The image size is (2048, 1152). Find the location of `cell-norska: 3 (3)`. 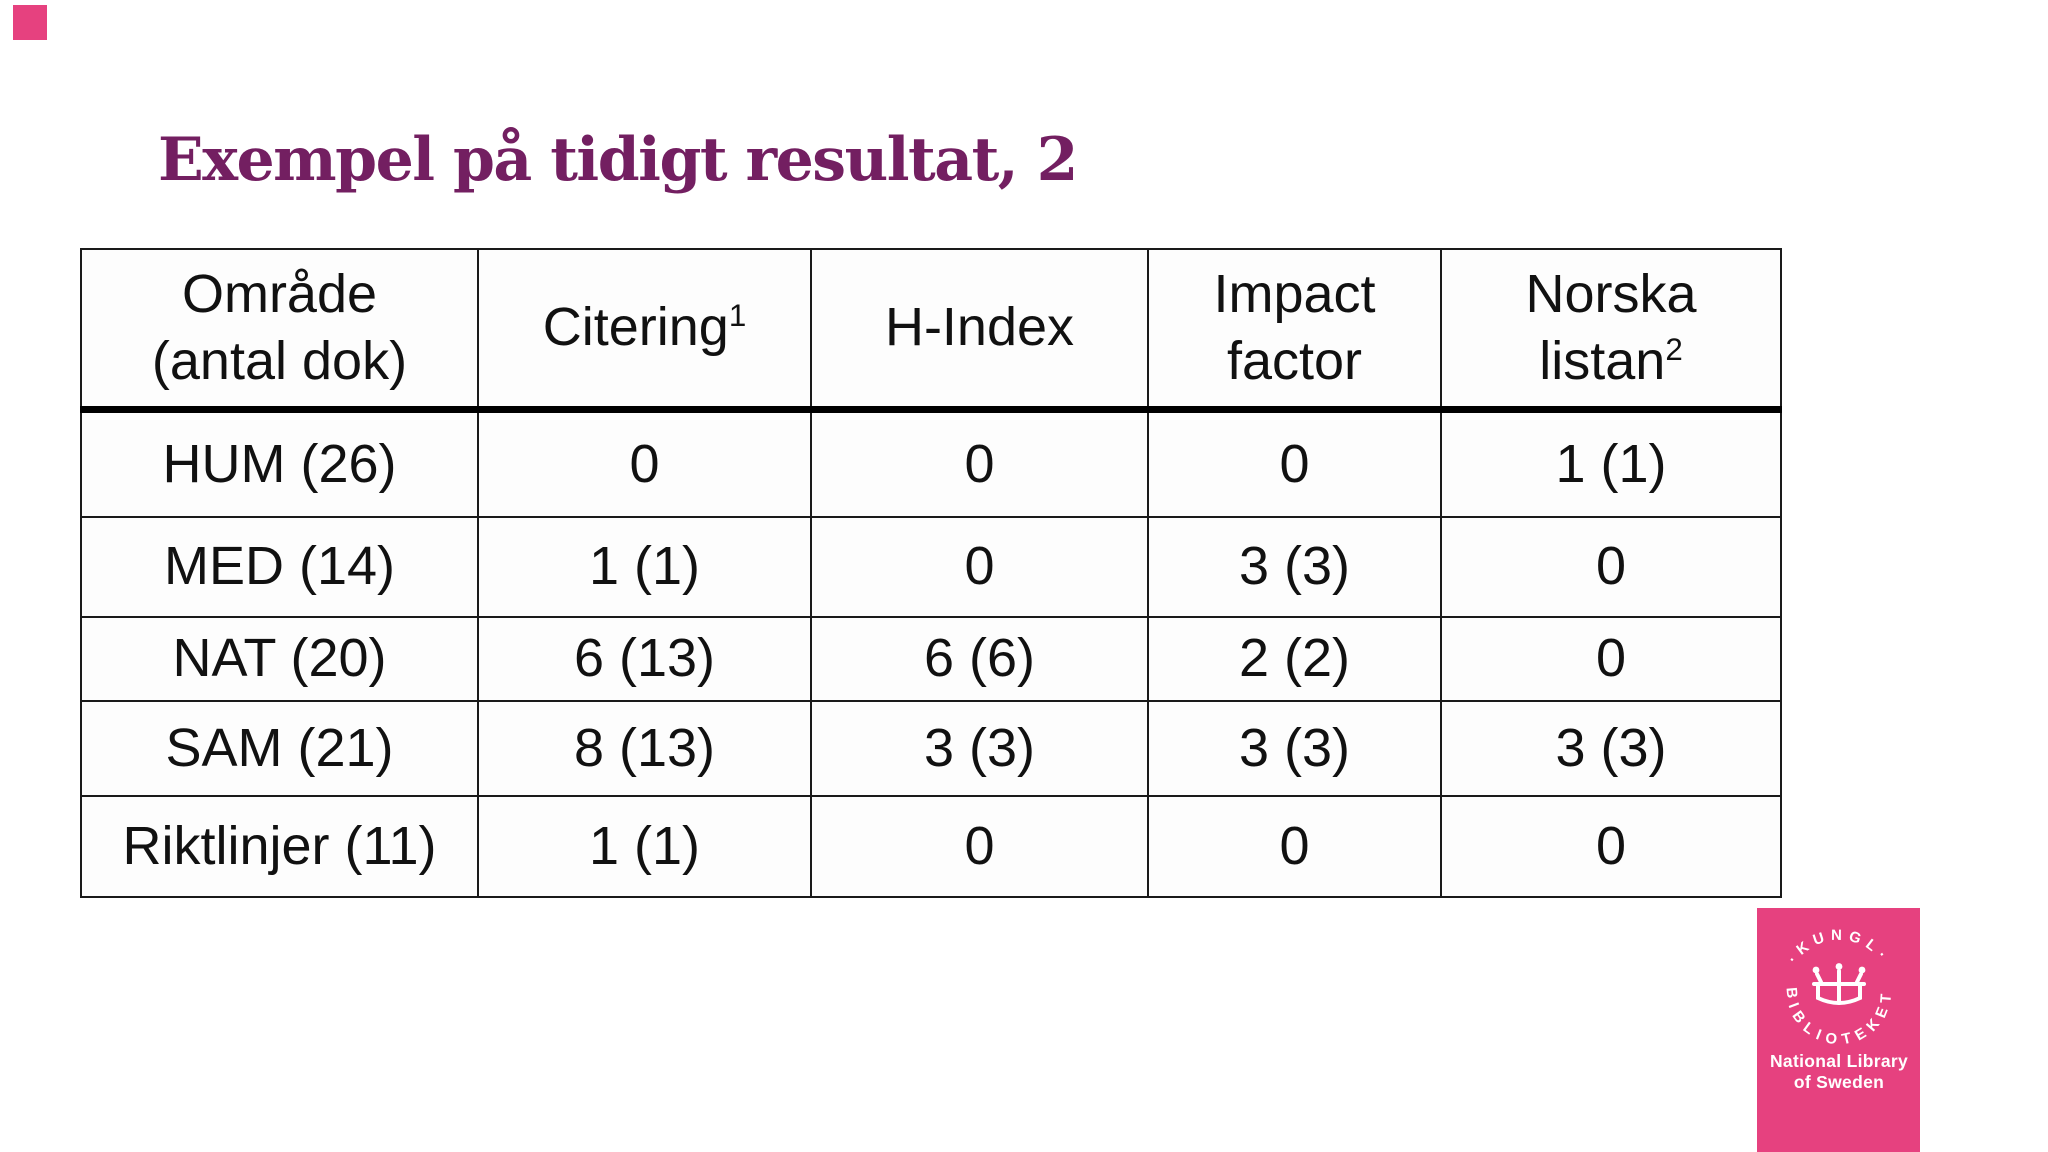

cell-norska: 3 (3) is located at coordinates (1611, 748).